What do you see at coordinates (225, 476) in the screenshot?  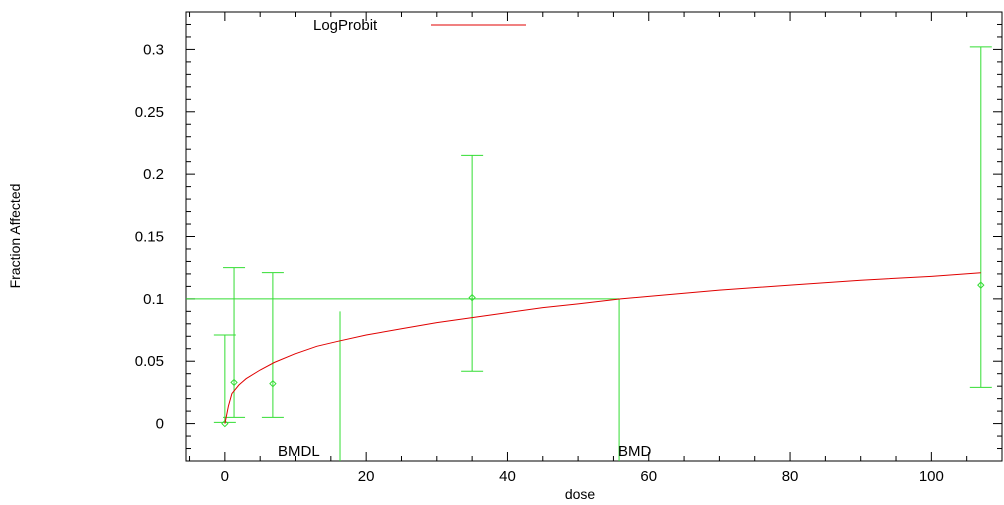 I see `x-tick-label: 0` at bounding box center [225, 476].